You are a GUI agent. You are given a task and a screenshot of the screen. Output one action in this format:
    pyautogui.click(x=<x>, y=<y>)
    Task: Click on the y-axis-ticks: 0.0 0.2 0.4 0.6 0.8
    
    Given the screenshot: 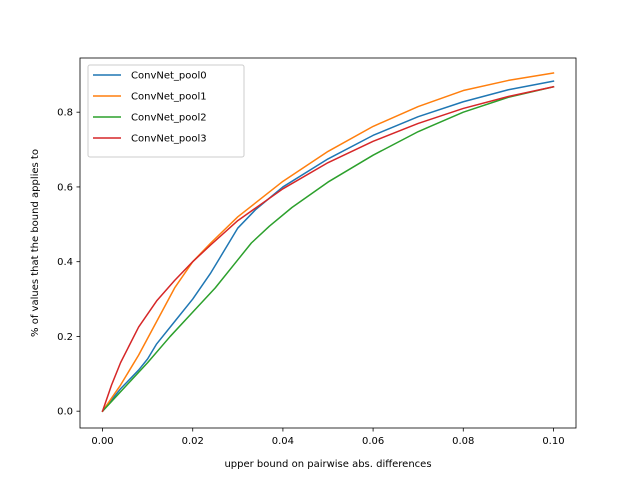 What is the action you would take?
    pyautogui.click(x=68, y=263)
    